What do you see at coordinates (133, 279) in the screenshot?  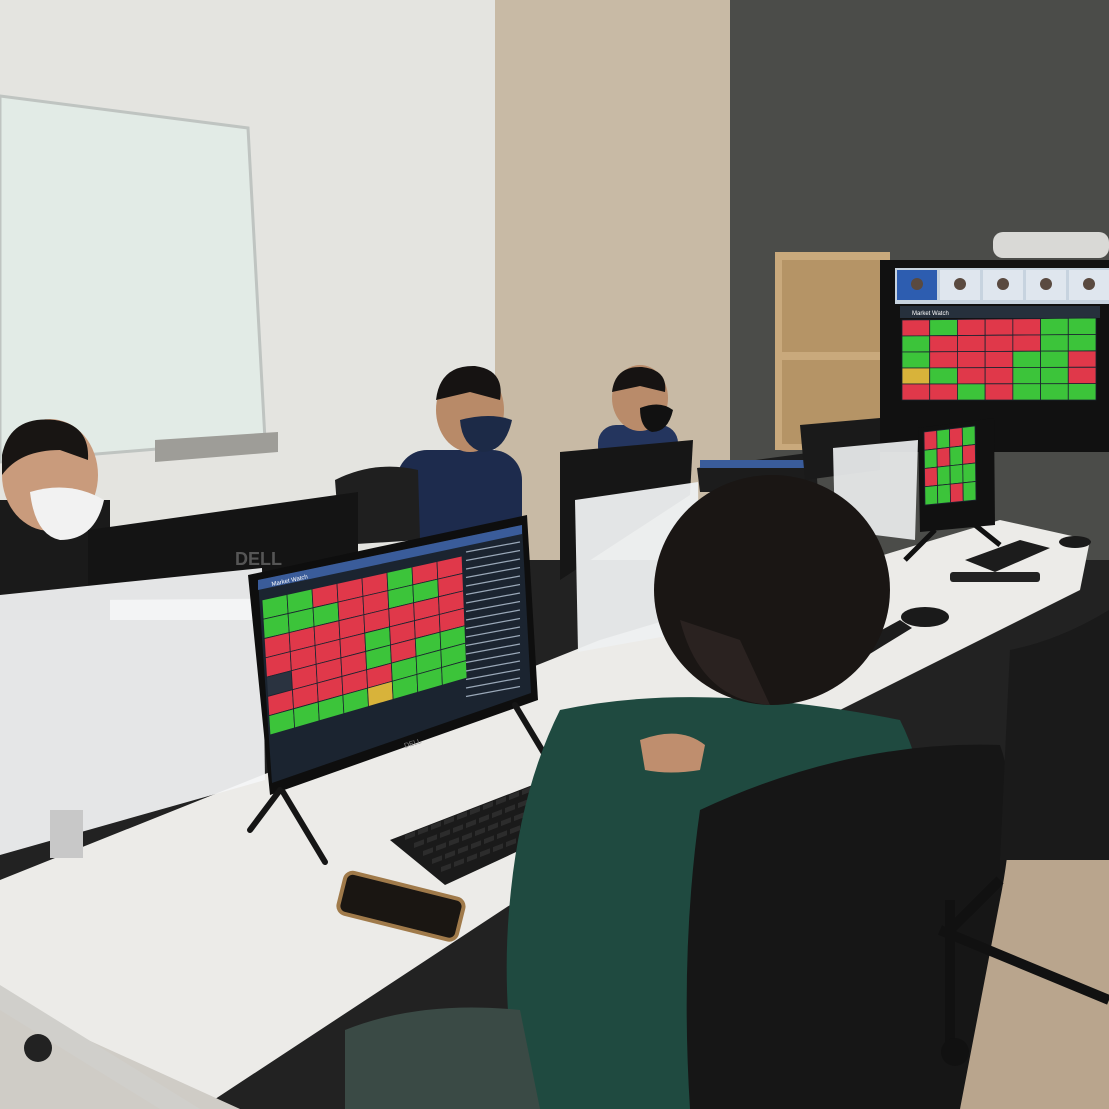 I see `whiteboard` at bounding box center [133, 279].